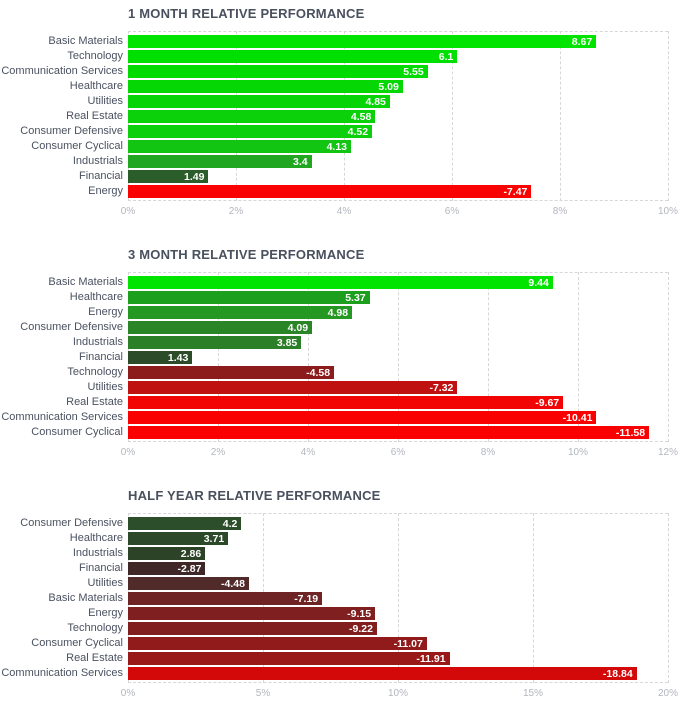 The width and height of the screenshot is (687, 702). What do you see at coordinates (538, 282) in the screenshot?
I see `value-label-basic-materials: 9.44` at bounding box center [538, 282].